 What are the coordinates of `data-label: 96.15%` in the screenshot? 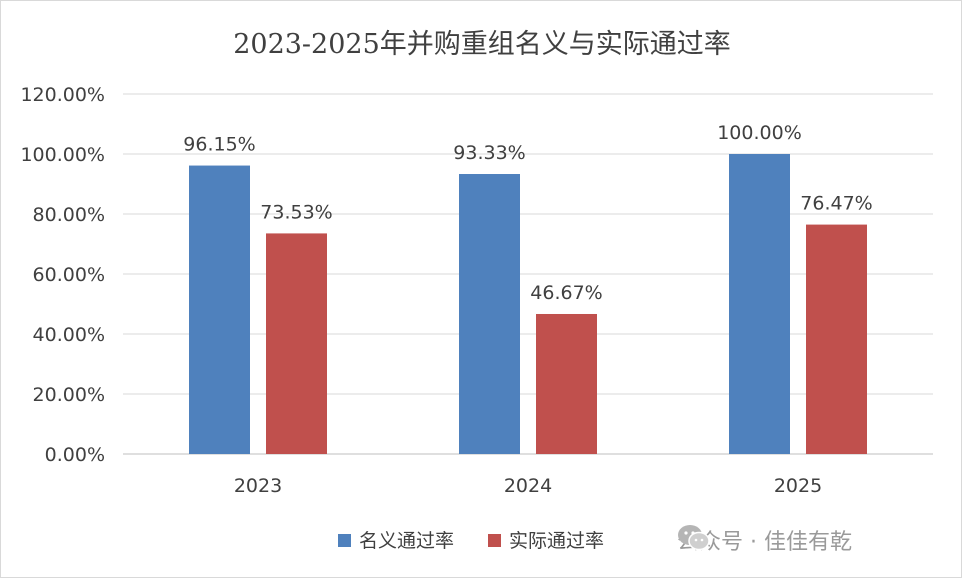 It's located at (219, 145).